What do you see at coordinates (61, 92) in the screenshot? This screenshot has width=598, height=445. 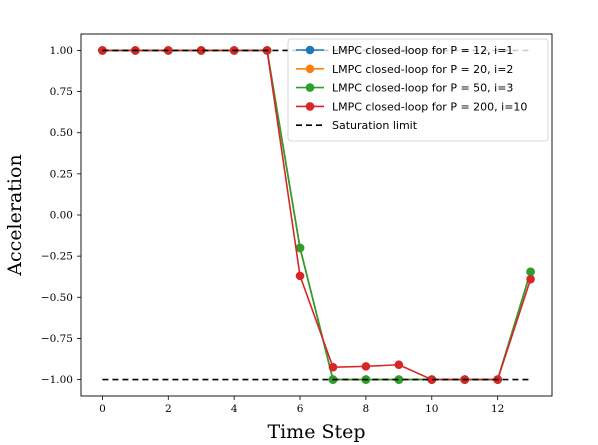 I see `y-tick-label: 0.75` at bounding box center [61, 92].